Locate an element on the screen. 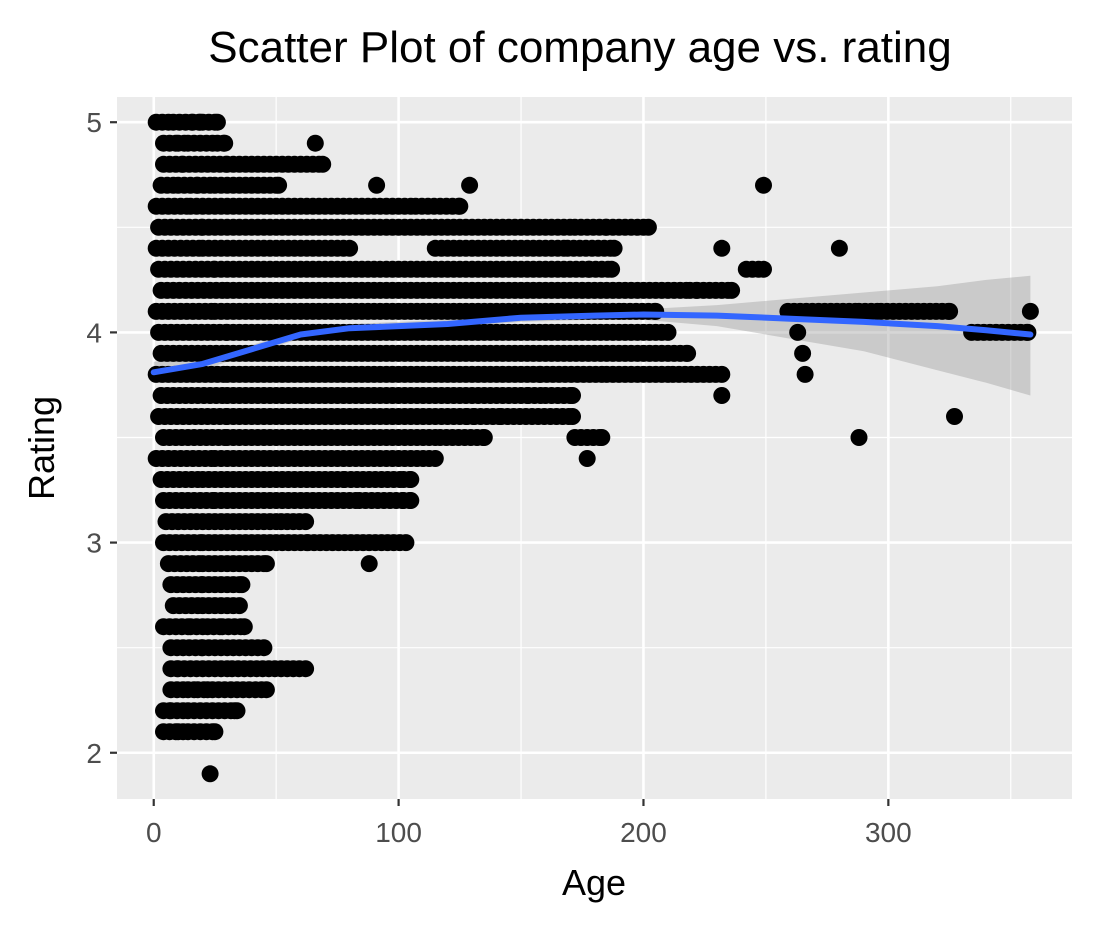 The height and width of the screenshot is (927, 1095). y-tick-label: 5 is located at coordinates (94, 122).